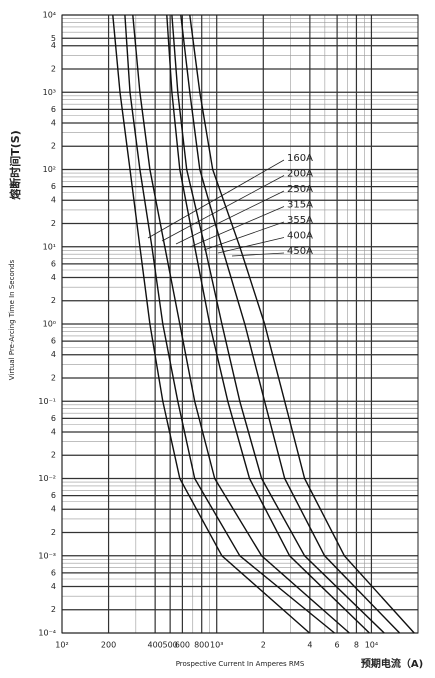 Image resolution: width=435 pixels, height=678 pixels. Describe the element at coordinates (309, 645) in the screenshot. I see `x-tick-label: 4` at that location.